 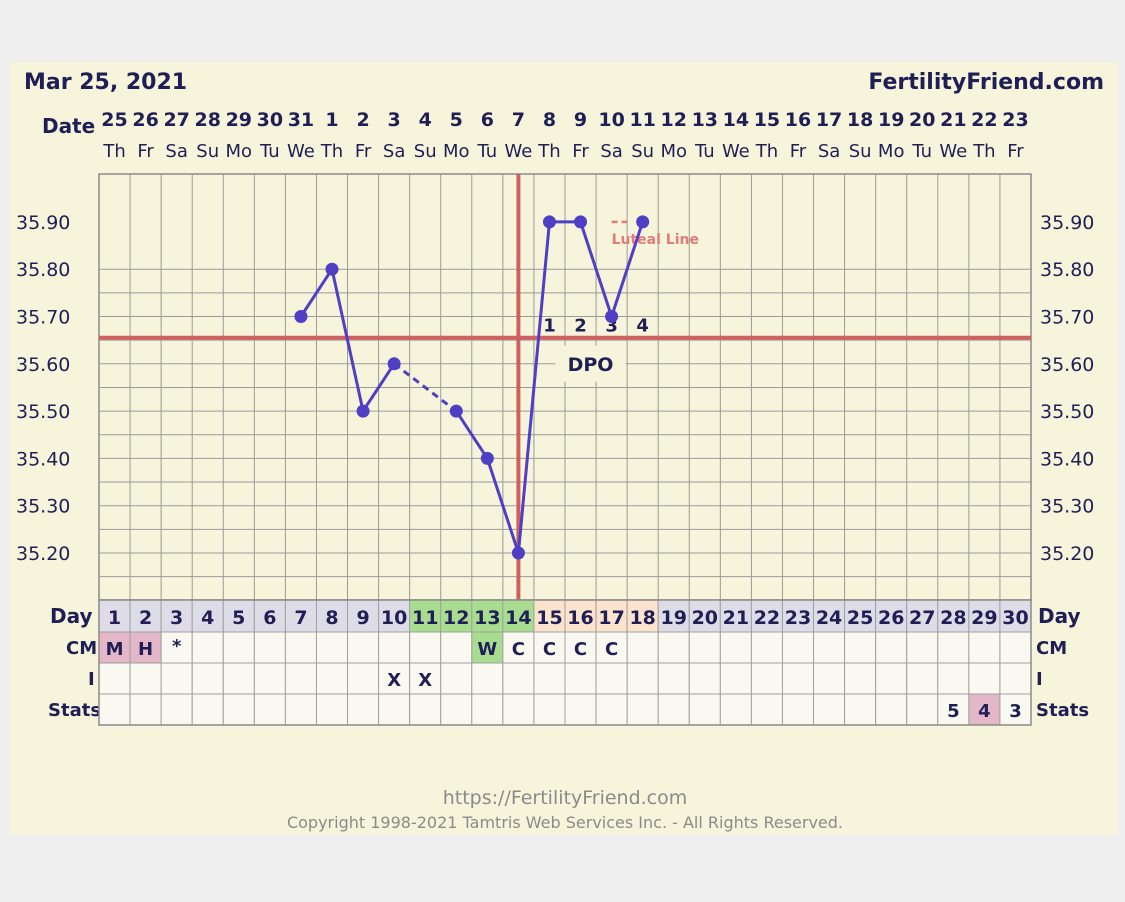 I want to click on date-label: 31, so click(x=301, y=120).